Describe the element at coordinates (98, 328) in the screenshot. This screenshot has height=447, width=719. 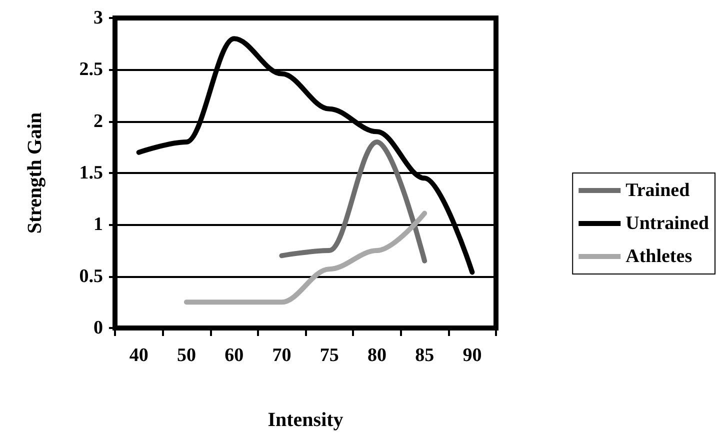
I see `y-tick-label: 0` at that location.